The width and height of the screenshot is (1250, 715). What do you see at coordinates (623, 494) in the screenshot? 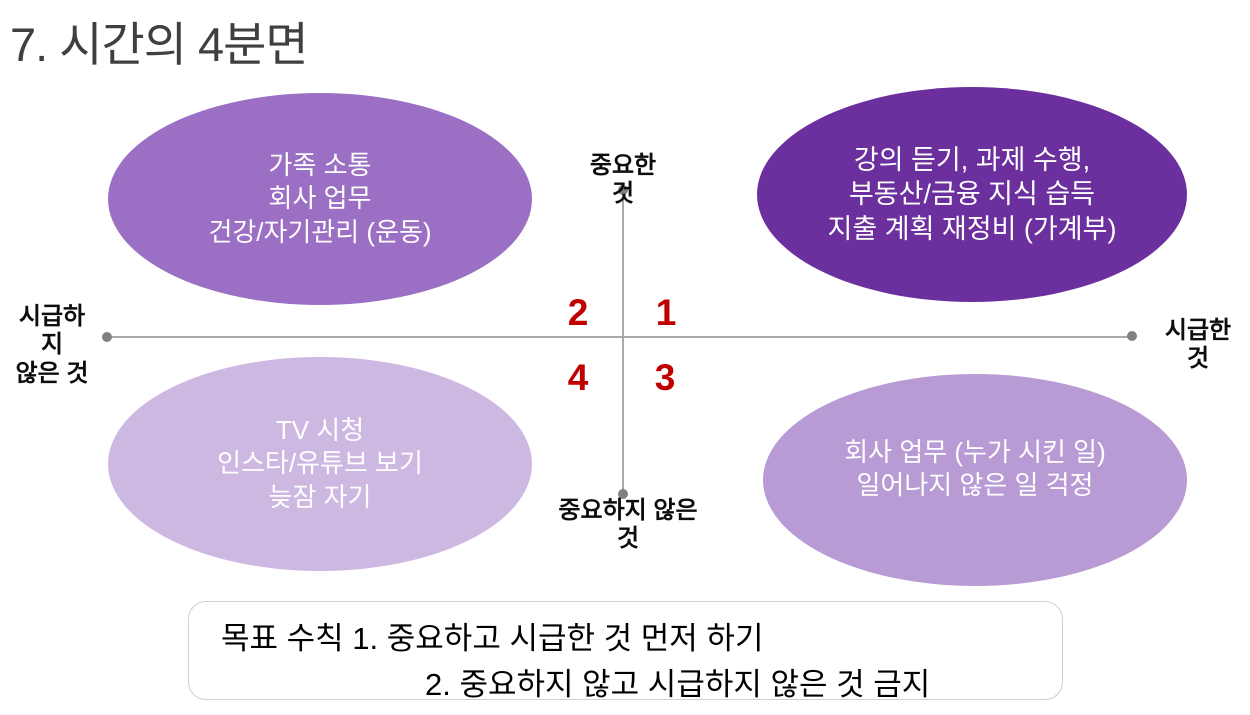
I see `axis-endpoint-dot-bottom` at bounding box center [623, 494].